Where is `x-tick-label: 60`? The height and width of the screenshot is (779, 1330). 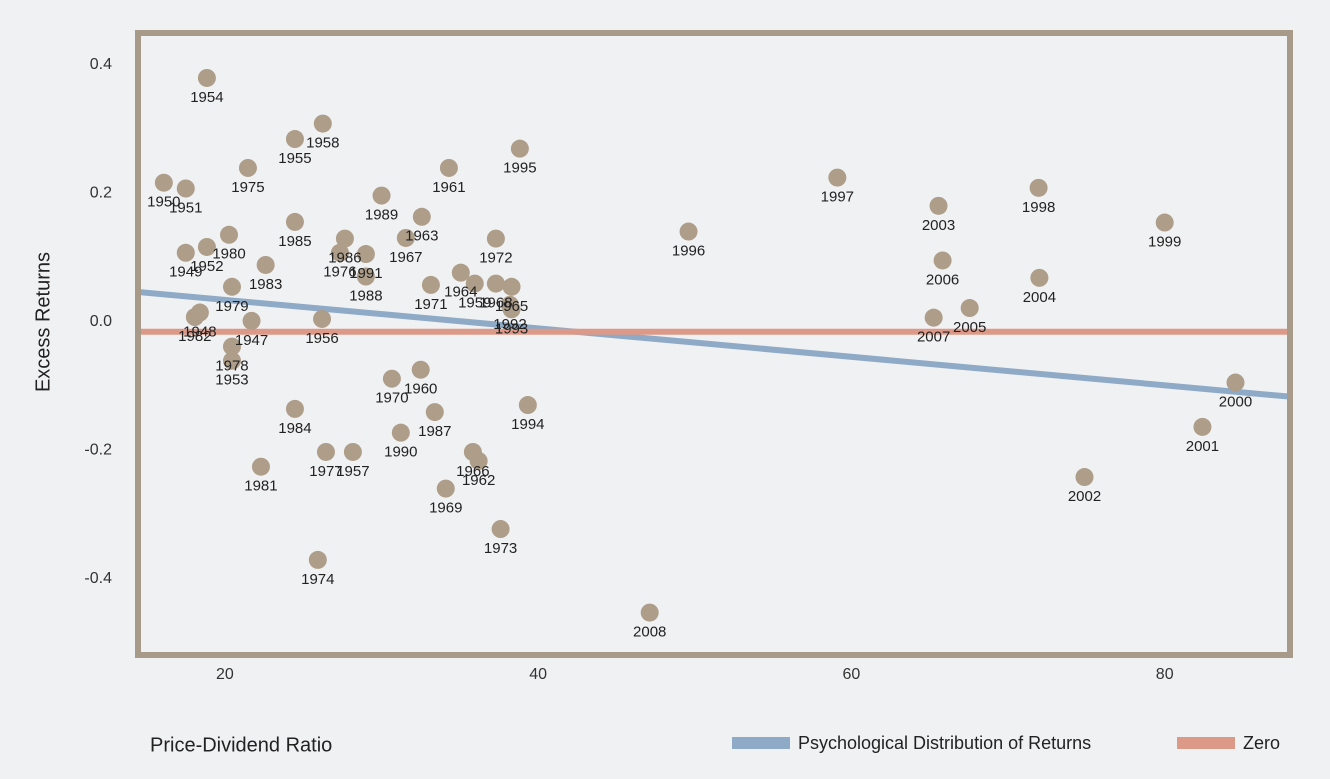 x-tick-label: 60 is located at coordinates (852, 674).